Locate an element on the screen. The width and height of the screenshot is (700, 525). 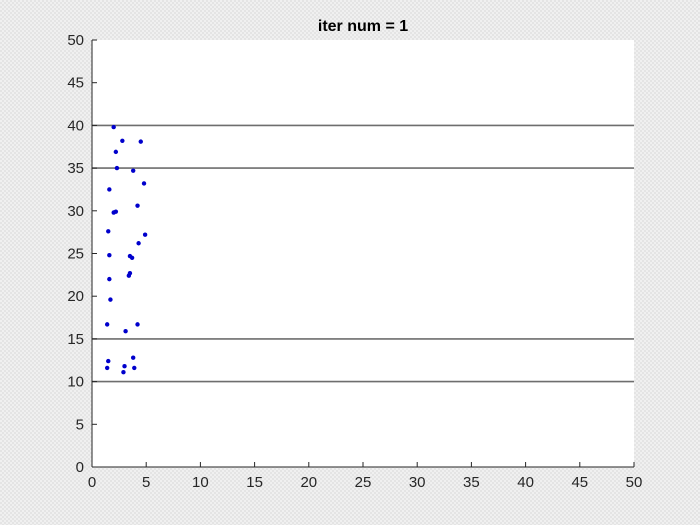
x-tick-label: 30 is located at coordinates (417, 482).